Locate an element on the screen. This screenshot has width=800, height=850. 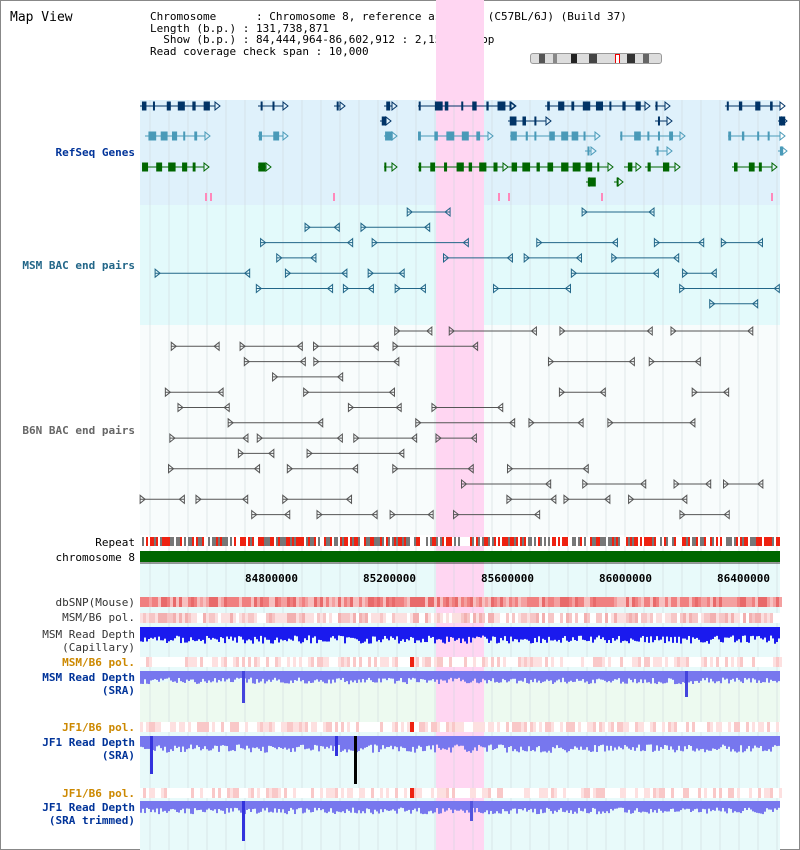
refseq-marker is located at coordinates (509, 197).